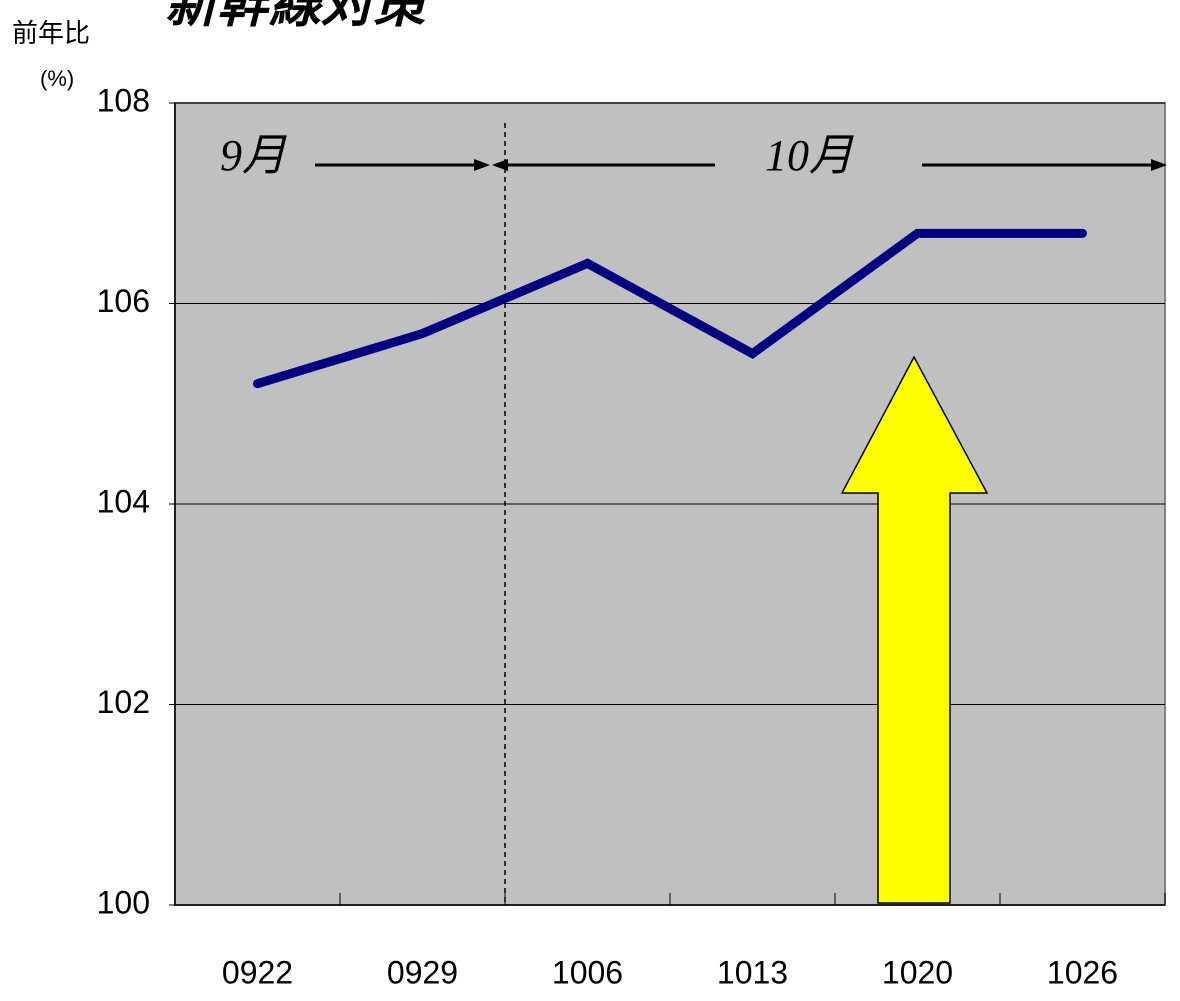 The image size is (1180, 1001). I want to click on y-axis-label: 前年比, so click(51, 33).